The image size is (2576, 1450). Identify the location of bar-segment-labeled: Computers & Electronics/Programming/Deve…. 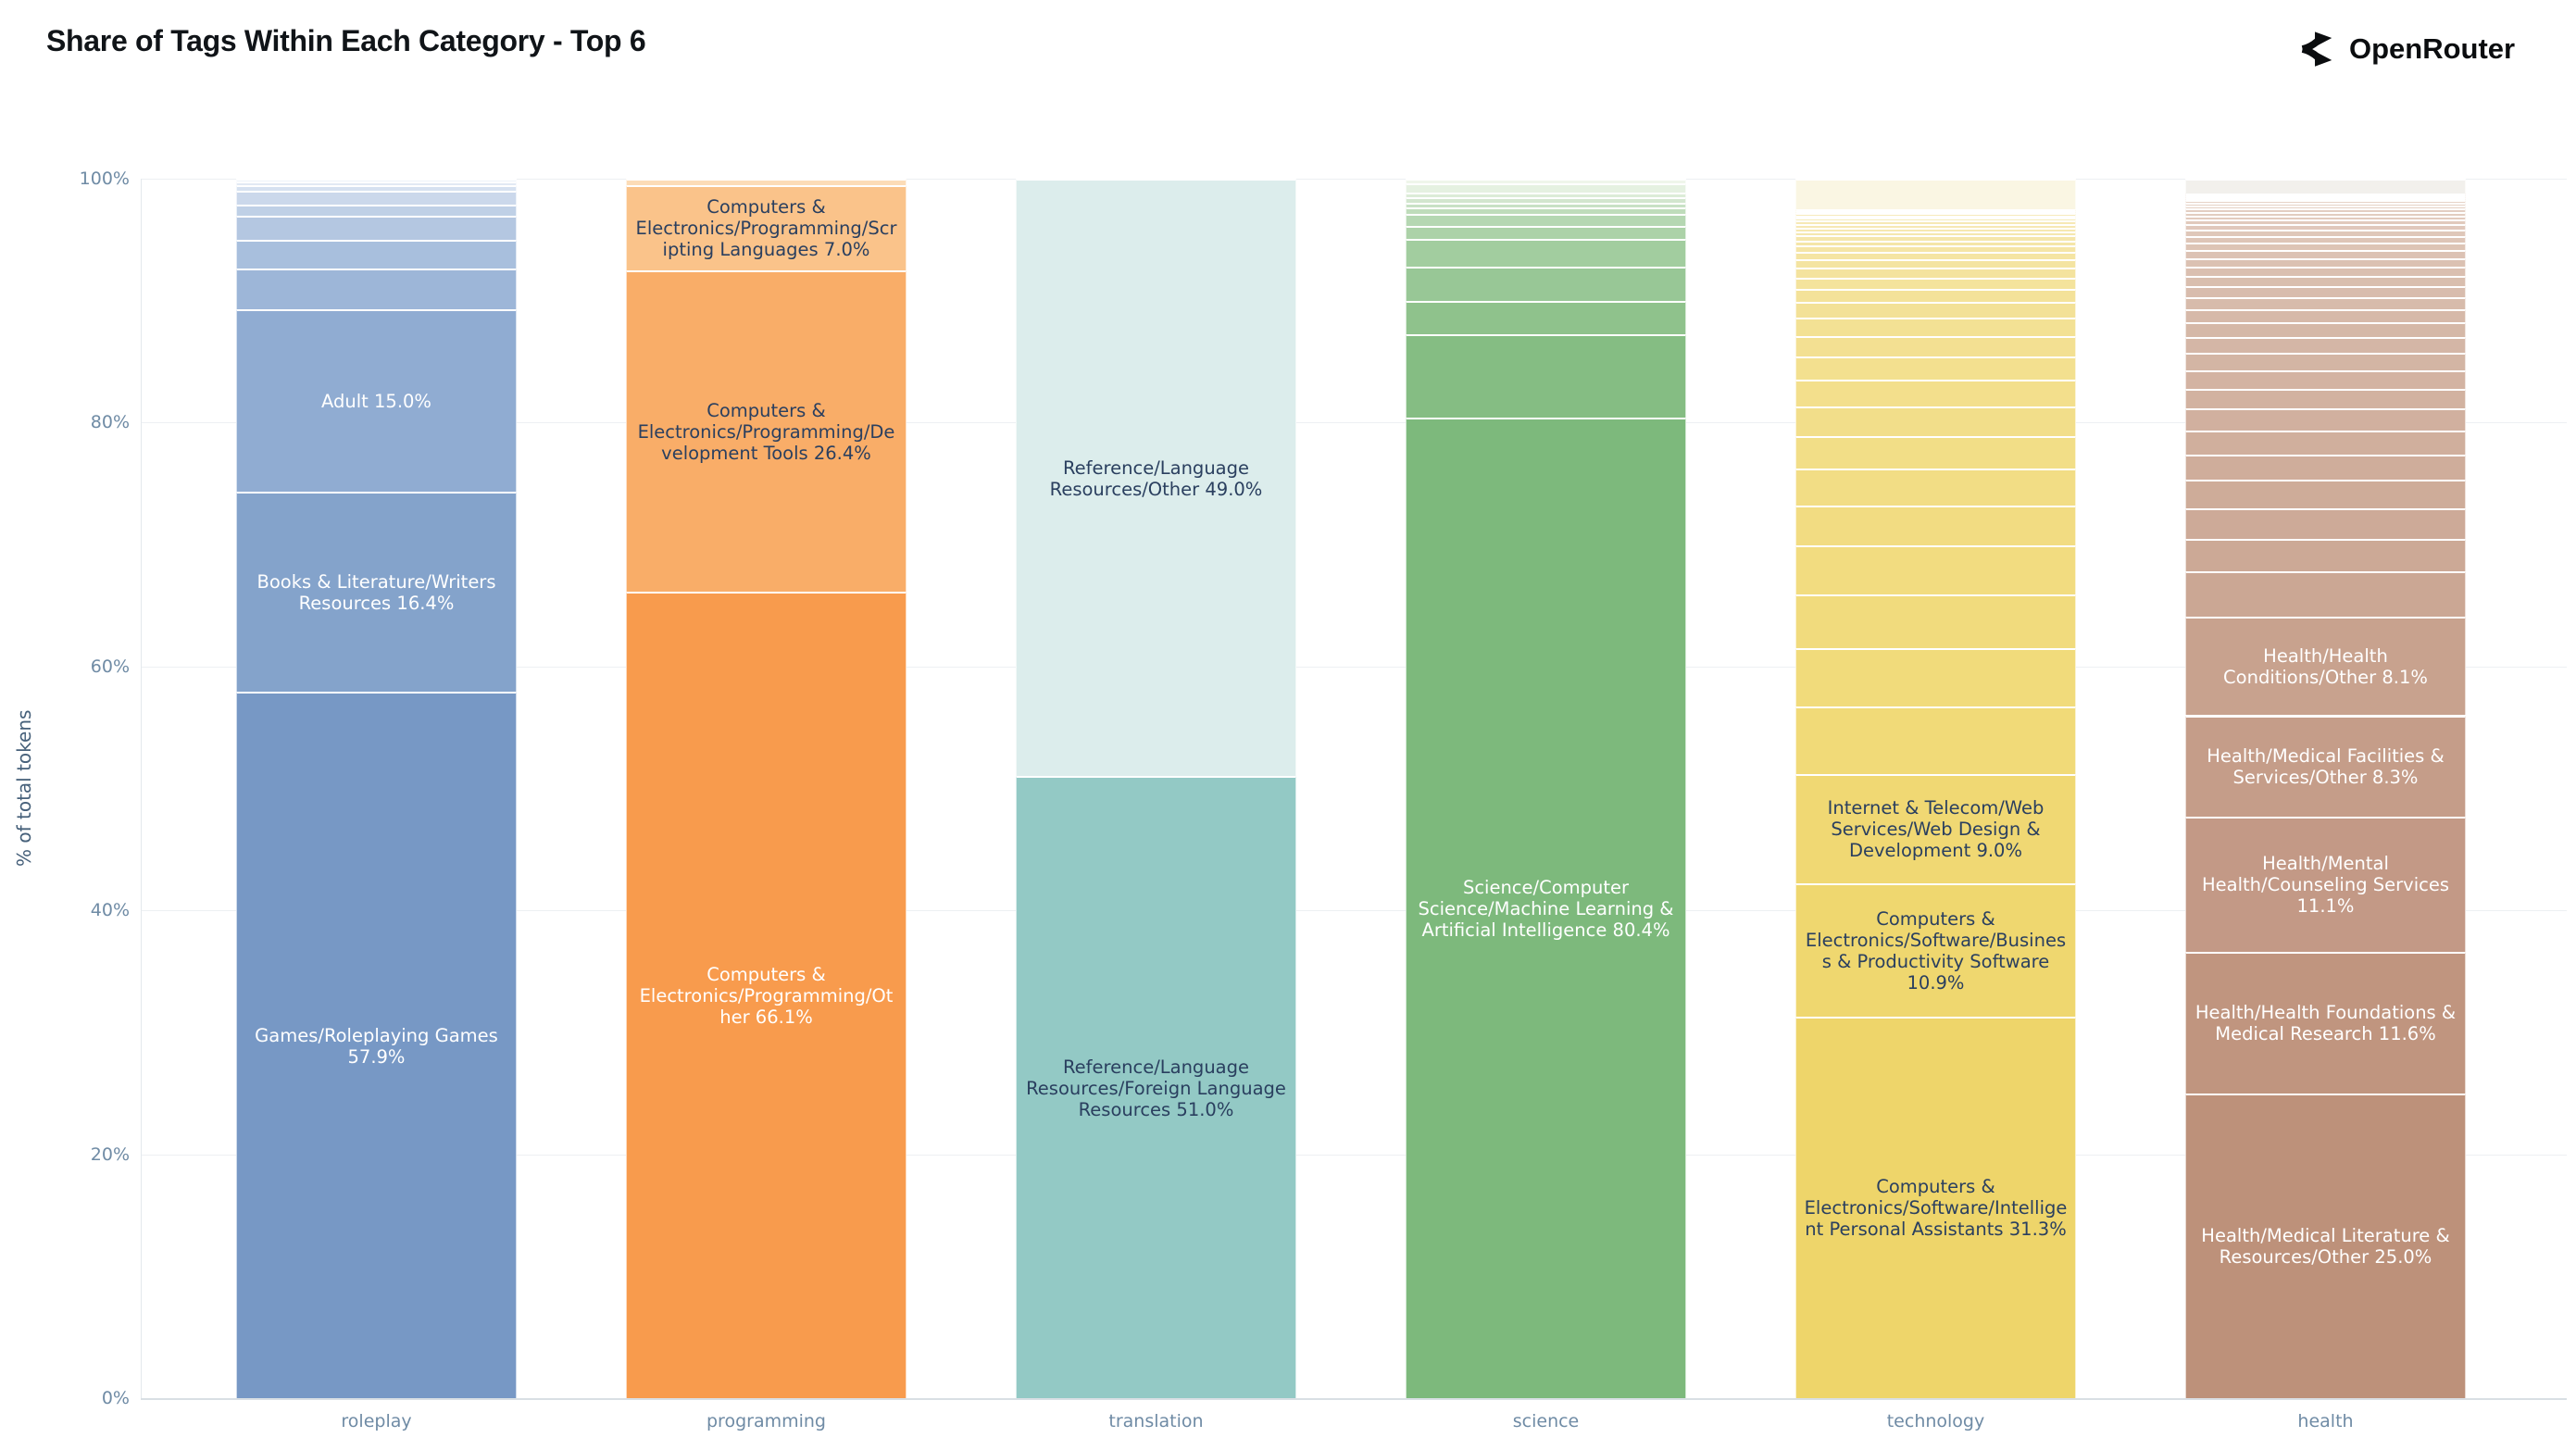
(767, 431).